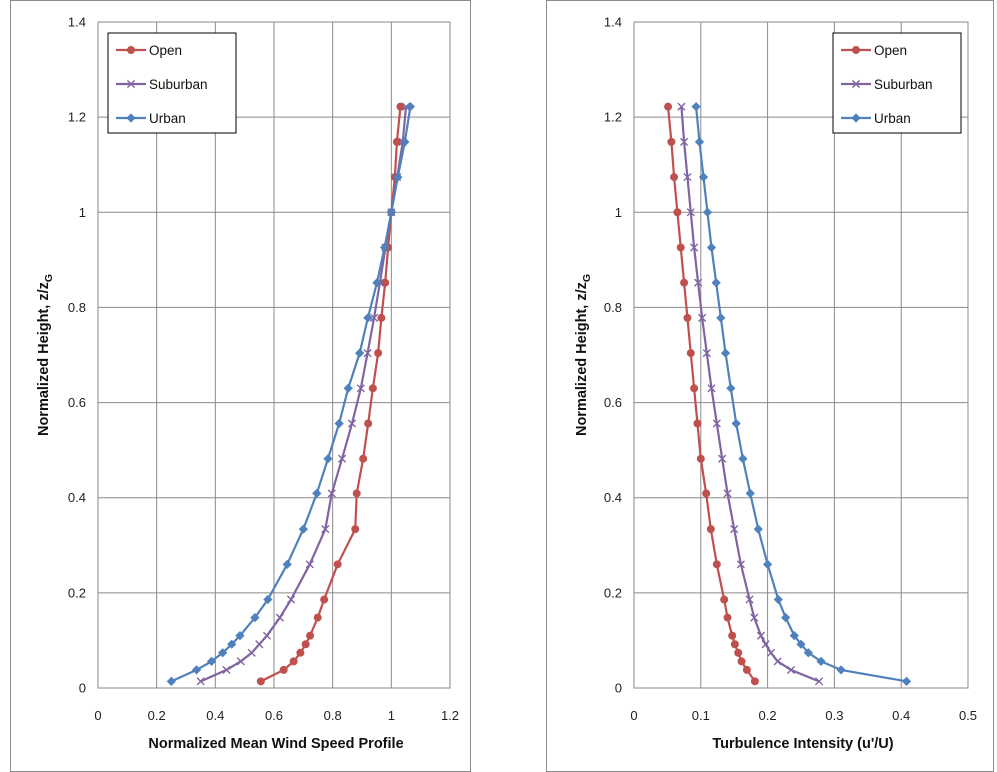 Image resolution: width=997 pixels, height=772 pixels. I want to click on x-tick-label: 0.3, so click(834, 715).